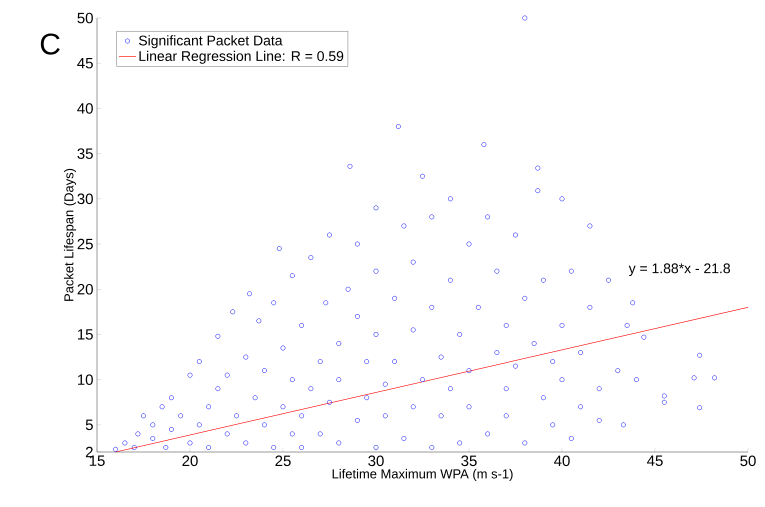 This screenshot has width=765, height=507. I want to click on x-tick-label: 25, so click(283, 461).